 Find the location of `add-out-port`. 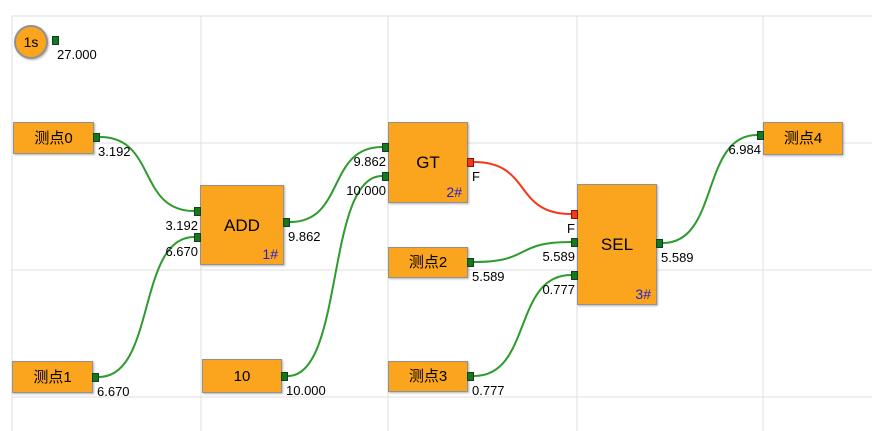

add-out-port is located at coordinates (286, 222).